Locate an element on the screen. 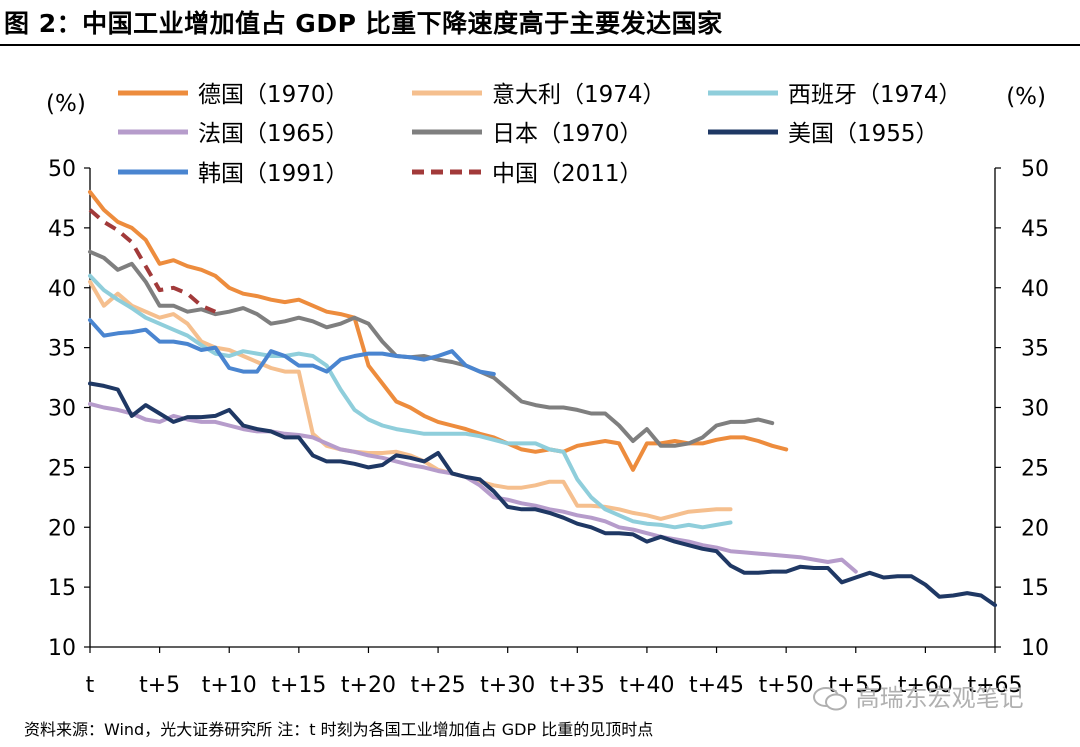 This screenshot has width=1080, height=747. legend-label-2: 西班牙（1974） is located at coordinates (875, 95).